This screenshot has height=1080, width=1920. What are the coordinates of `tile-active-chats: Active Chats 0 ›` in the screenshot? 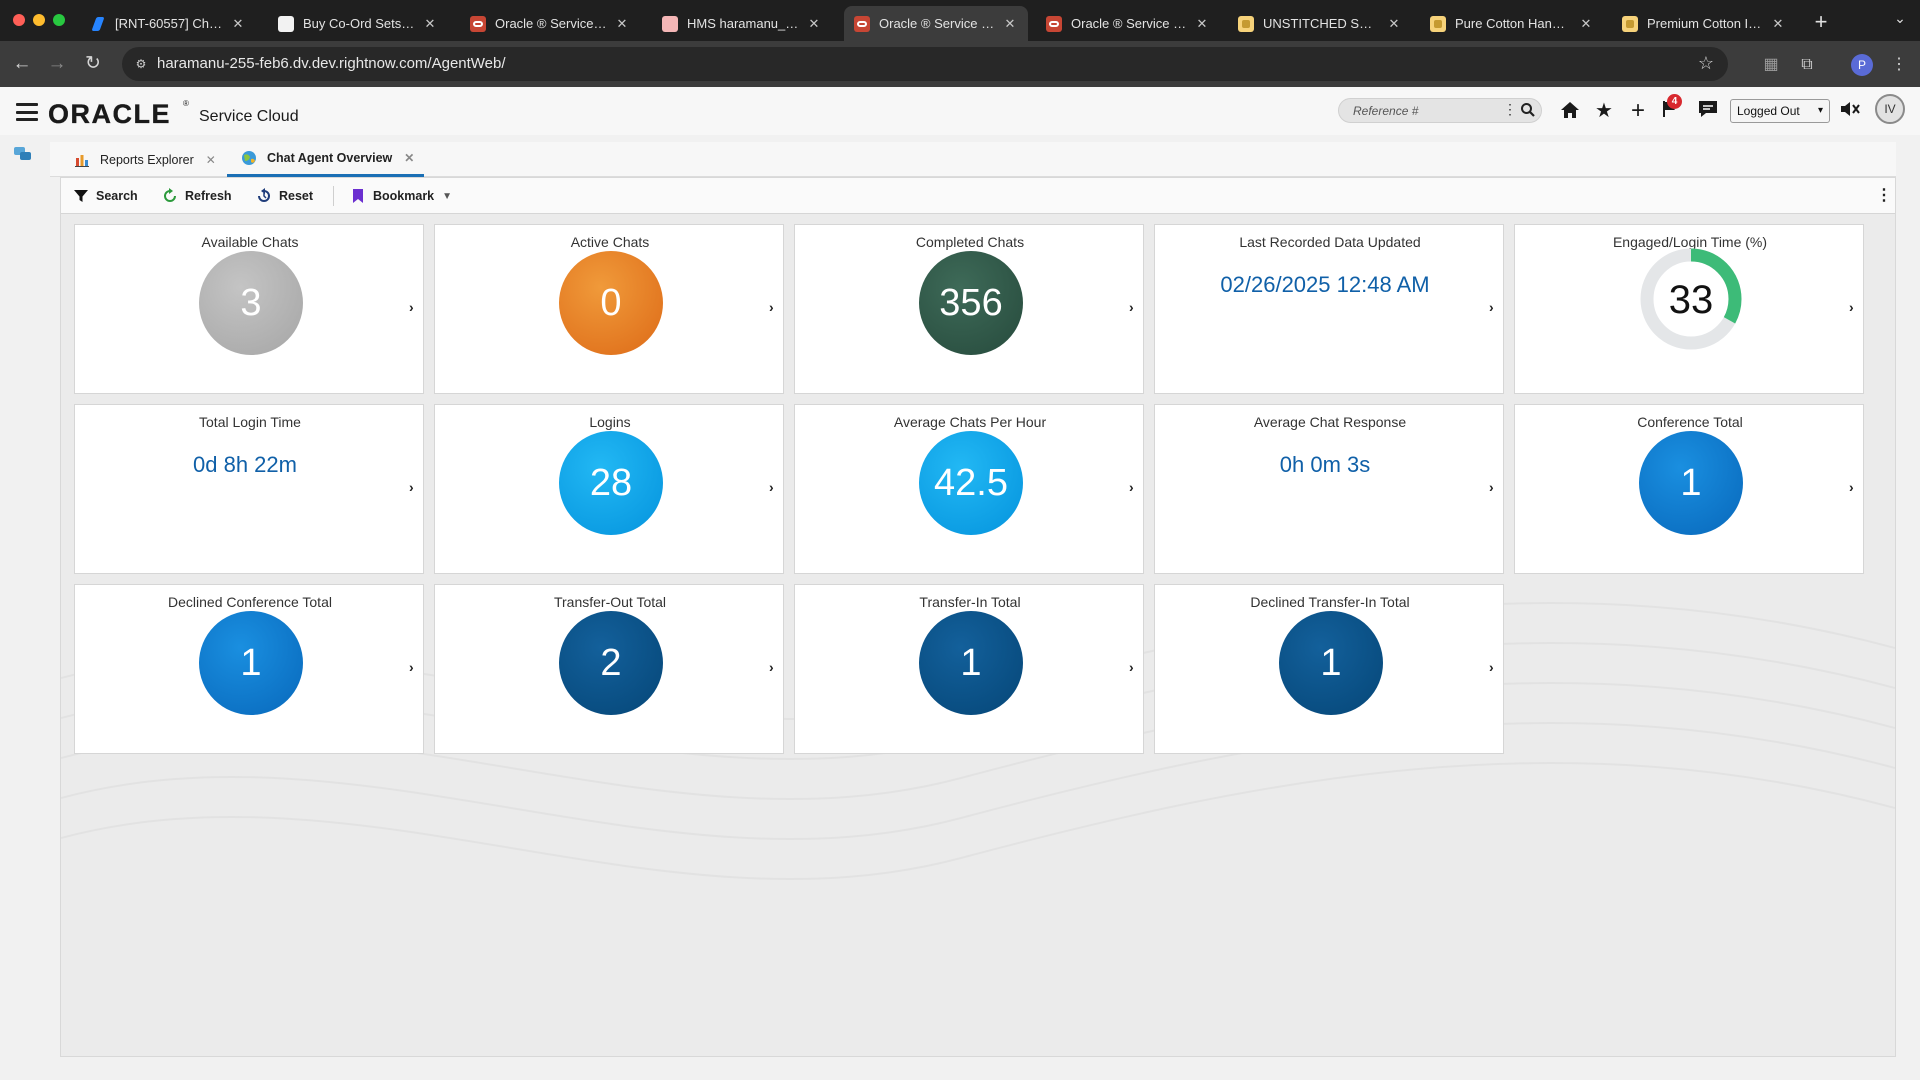 It's located at (609, 309).